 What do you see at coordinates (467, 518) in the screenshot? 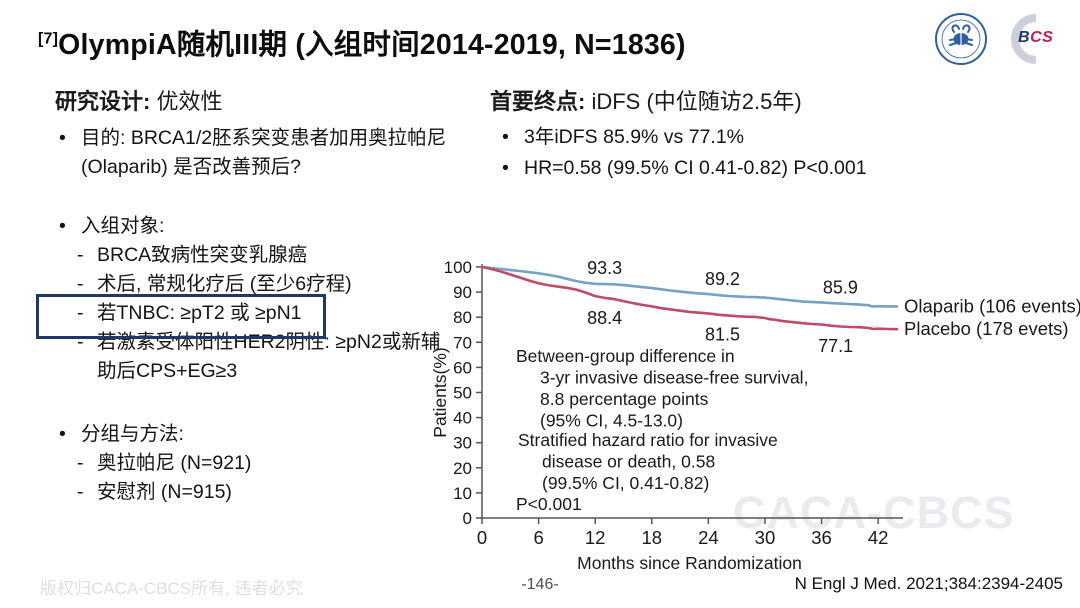
I see `y-tick-label: 0` at bounding box center [467, 518].